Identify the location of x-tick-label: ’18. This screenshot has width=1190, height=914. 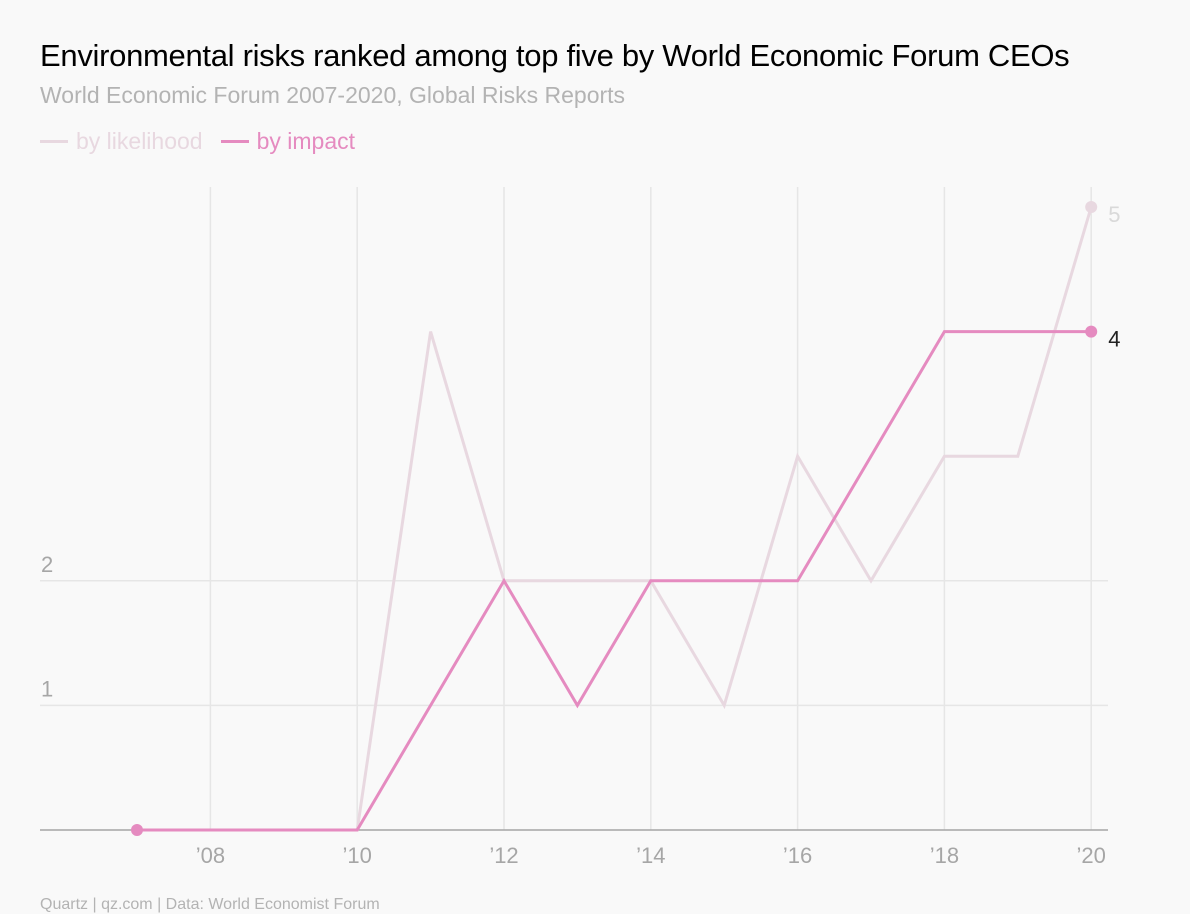
(944, 855).